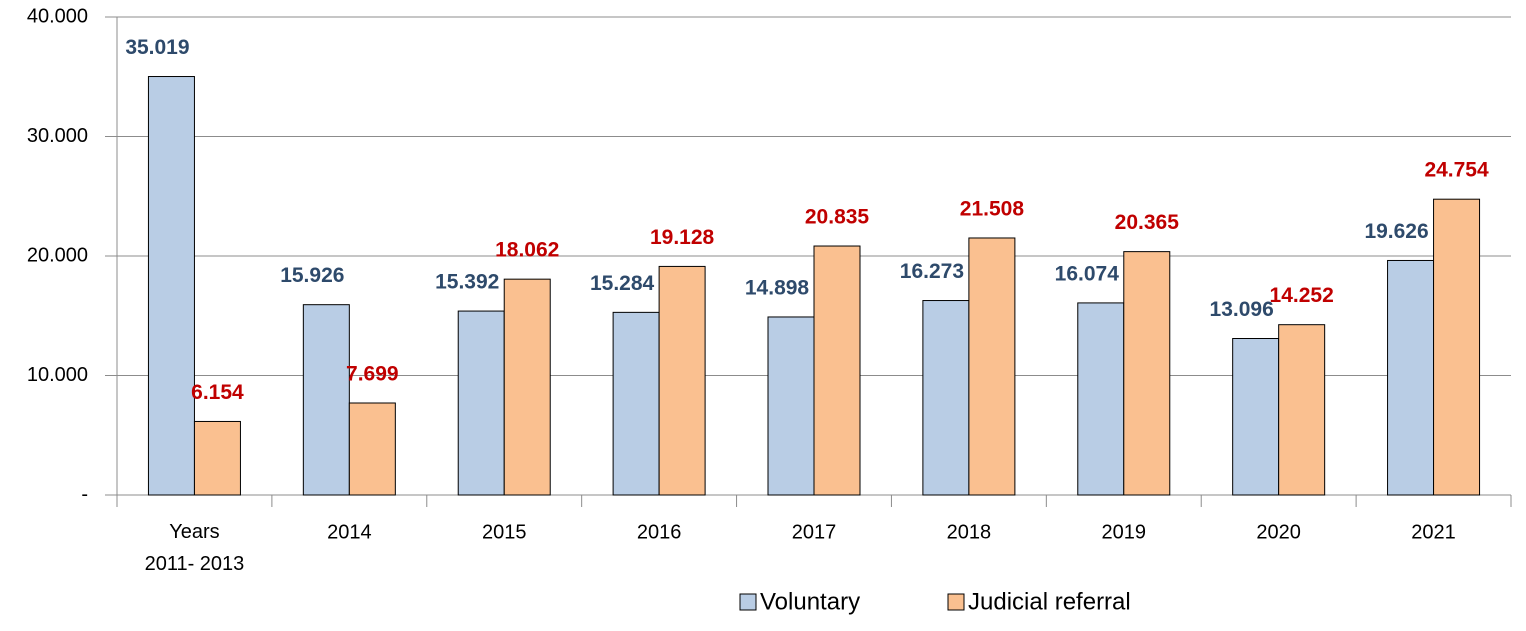  Describe the element at coordinates (57, 136) in the screenshot. I see `y-tick-label: 30.000` at that location.